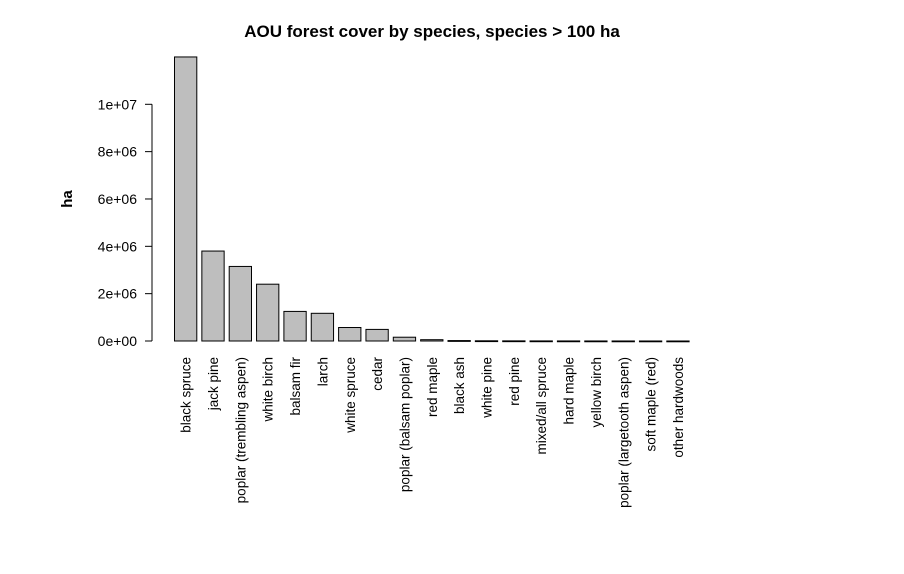 The height and width of the screenshot is (574, 904). I want to click on y-tick-label: 8e+06, so click(118, 152).